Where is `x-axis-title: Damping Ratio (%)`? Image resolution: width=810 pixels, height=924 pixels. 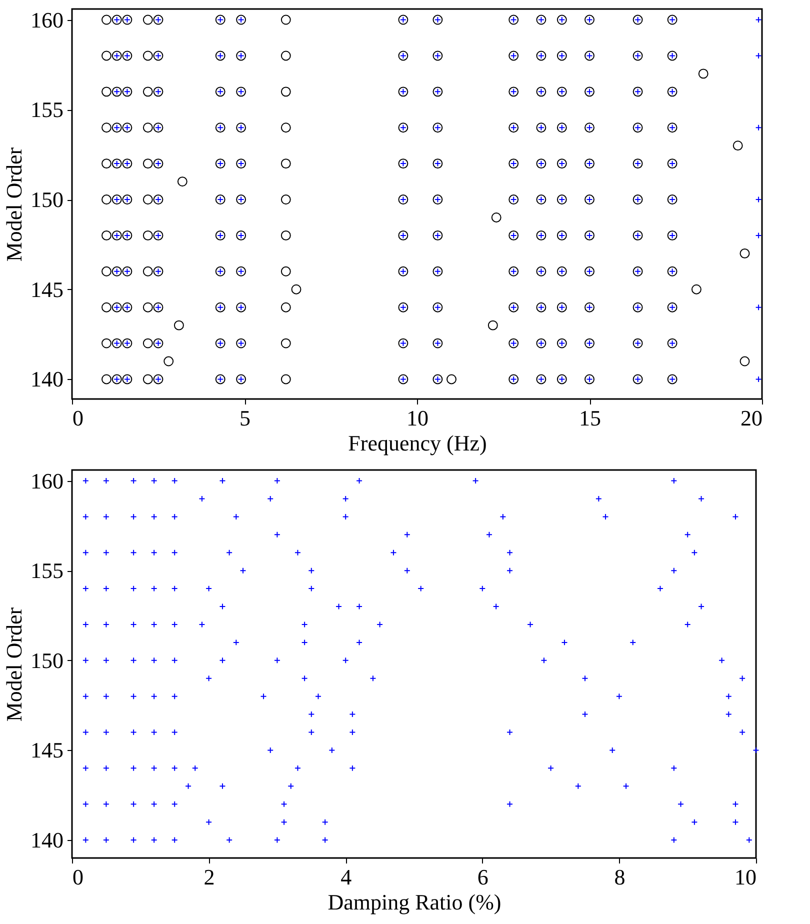 x-axis-title: Damping Ratio (%) is located at coordinates (415, 902).